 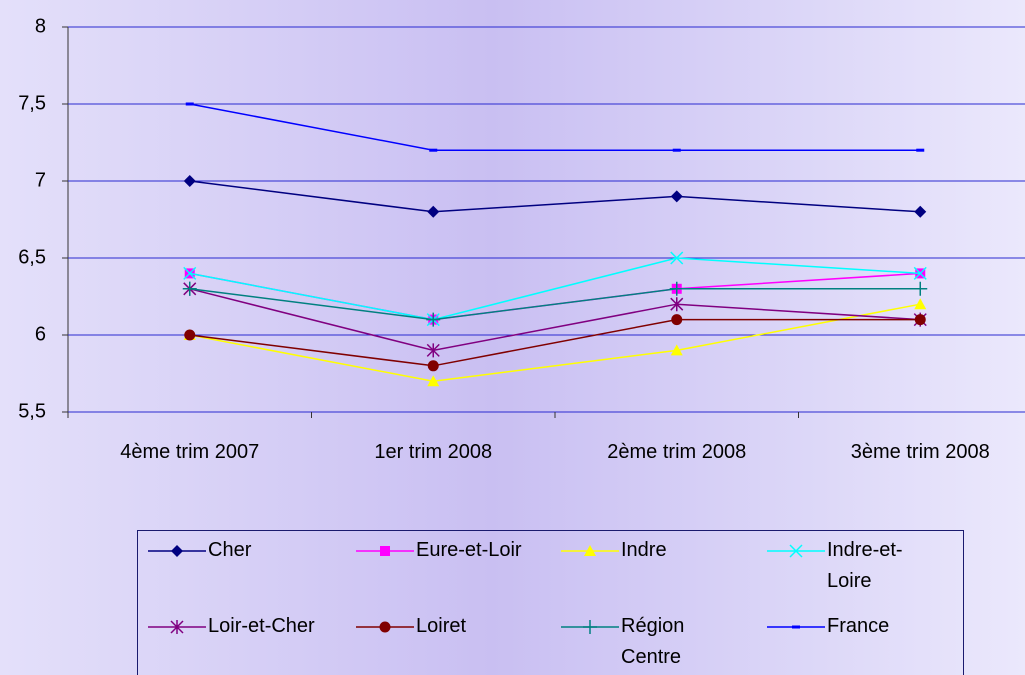 I want to click on legend-entry: Indre-et-Loire, so click(x=851, y=566).